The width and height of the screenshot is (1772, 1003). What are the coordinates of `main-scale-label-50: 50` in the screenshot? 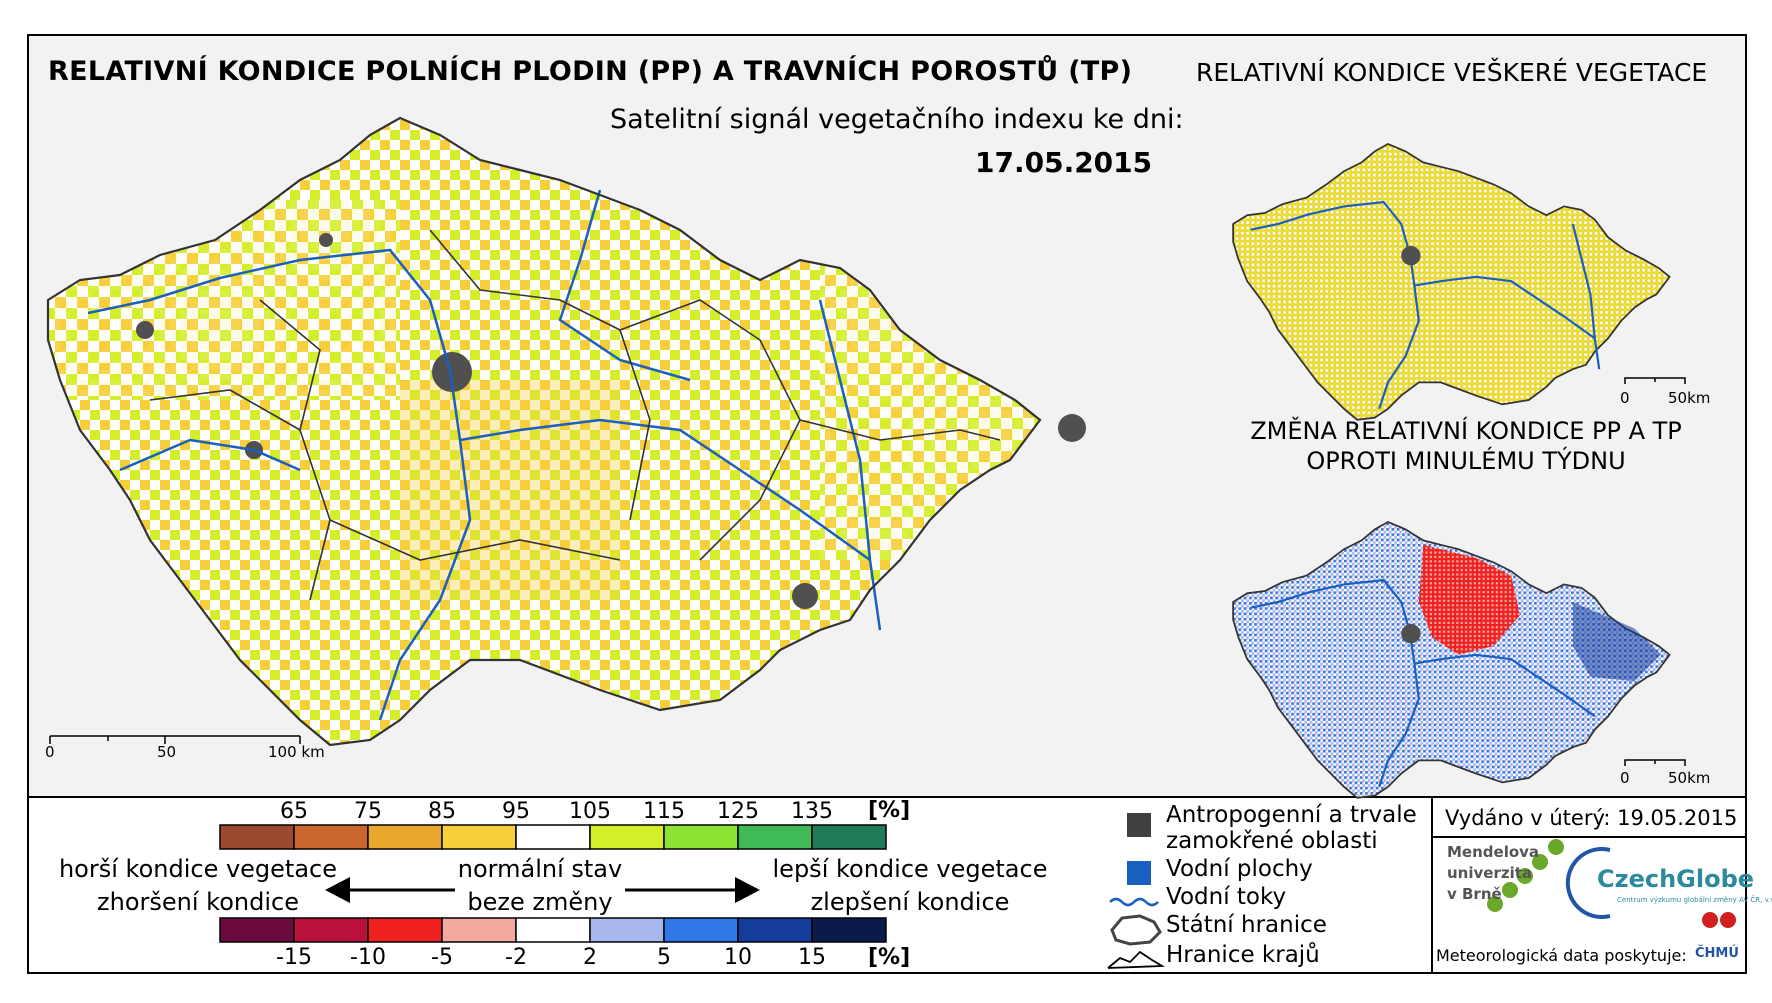 It's located at (167, 752).